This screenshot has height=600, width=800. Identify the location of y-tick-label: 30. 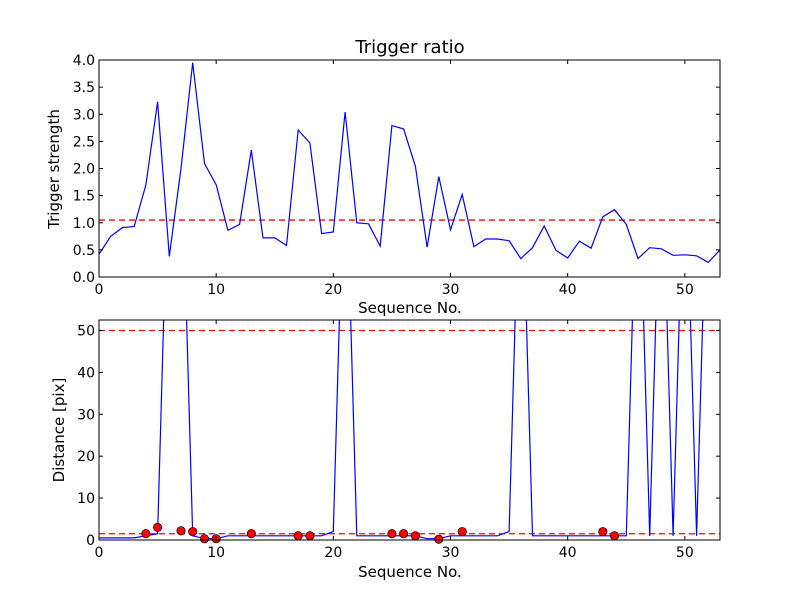
(86, 415).